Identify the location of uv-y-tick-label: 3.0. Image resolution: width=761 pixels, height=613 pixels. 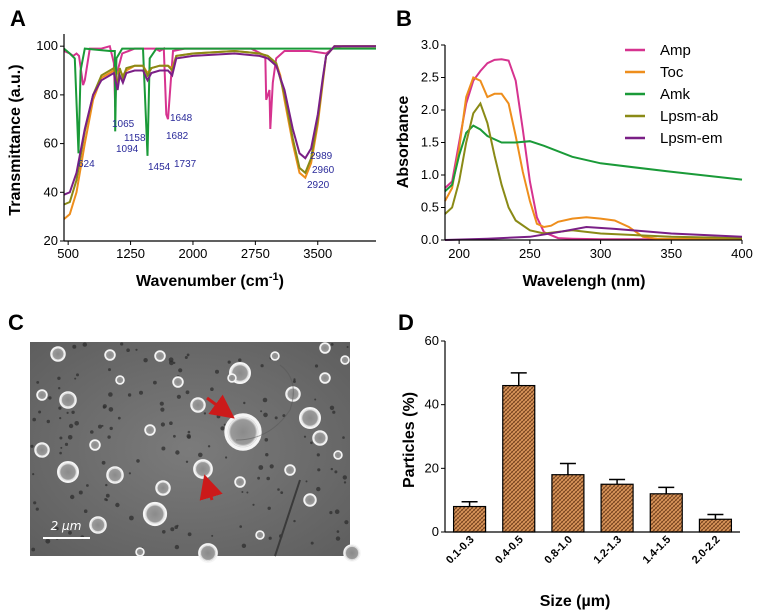
(430, 44).